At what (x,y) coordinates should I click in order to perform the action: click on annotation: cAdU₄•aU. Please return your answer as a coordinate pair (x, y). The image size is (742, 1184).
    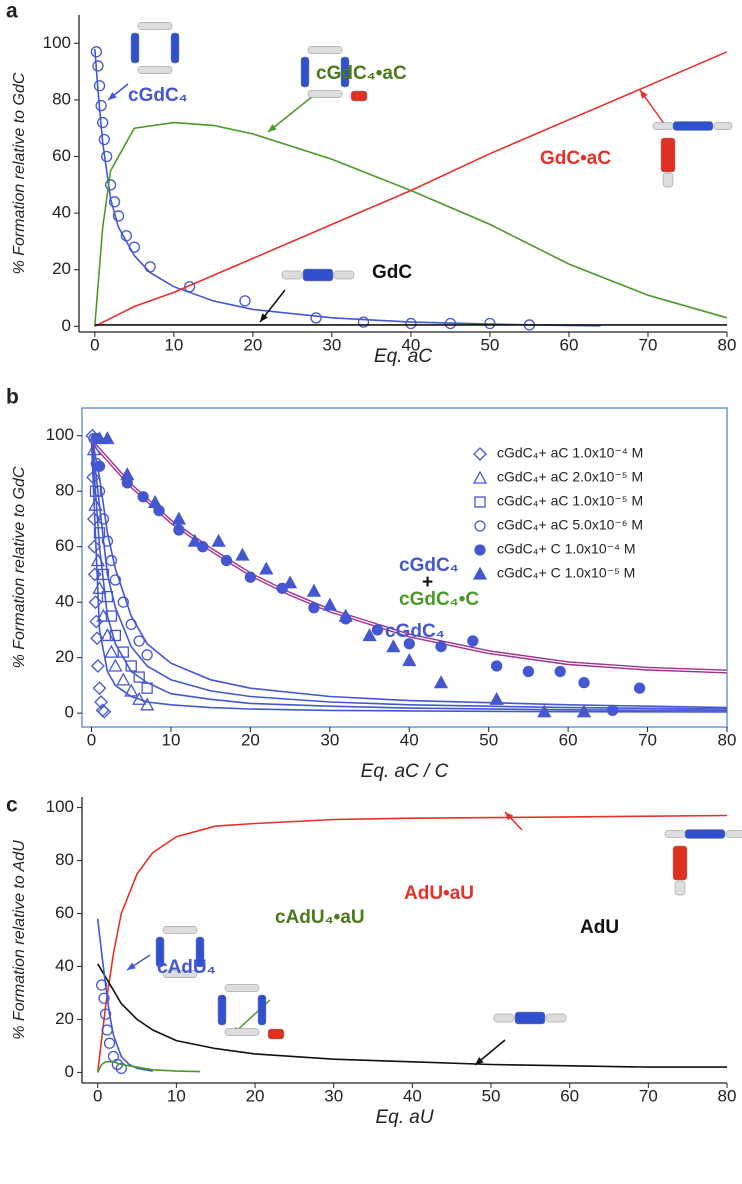
    Looking at the image, I should click on (320, 917).